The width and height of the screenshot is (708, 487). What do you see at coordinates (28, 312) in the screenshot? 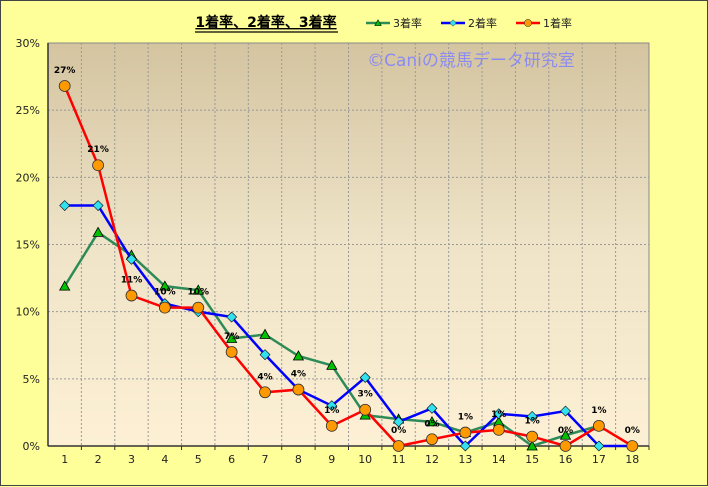
I see `y-tick-label: 10%` at bounding box center [28, 312].